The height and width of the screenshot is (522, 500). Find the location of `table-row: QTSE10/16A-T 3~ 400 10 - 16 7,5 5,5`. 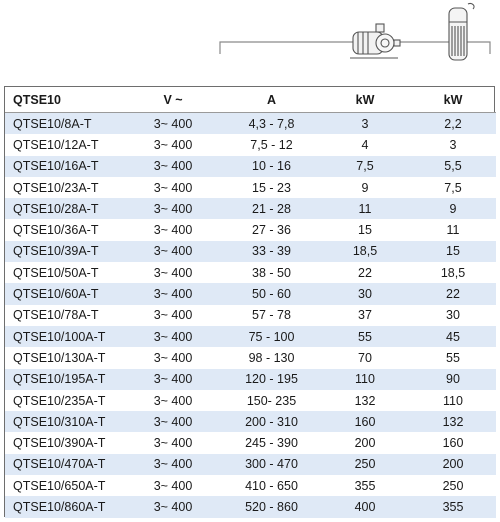

table-row: QTSE10/16A-T 3~ 400 10 - 16 7,5 5,5 is located at coordinates (250, 166).